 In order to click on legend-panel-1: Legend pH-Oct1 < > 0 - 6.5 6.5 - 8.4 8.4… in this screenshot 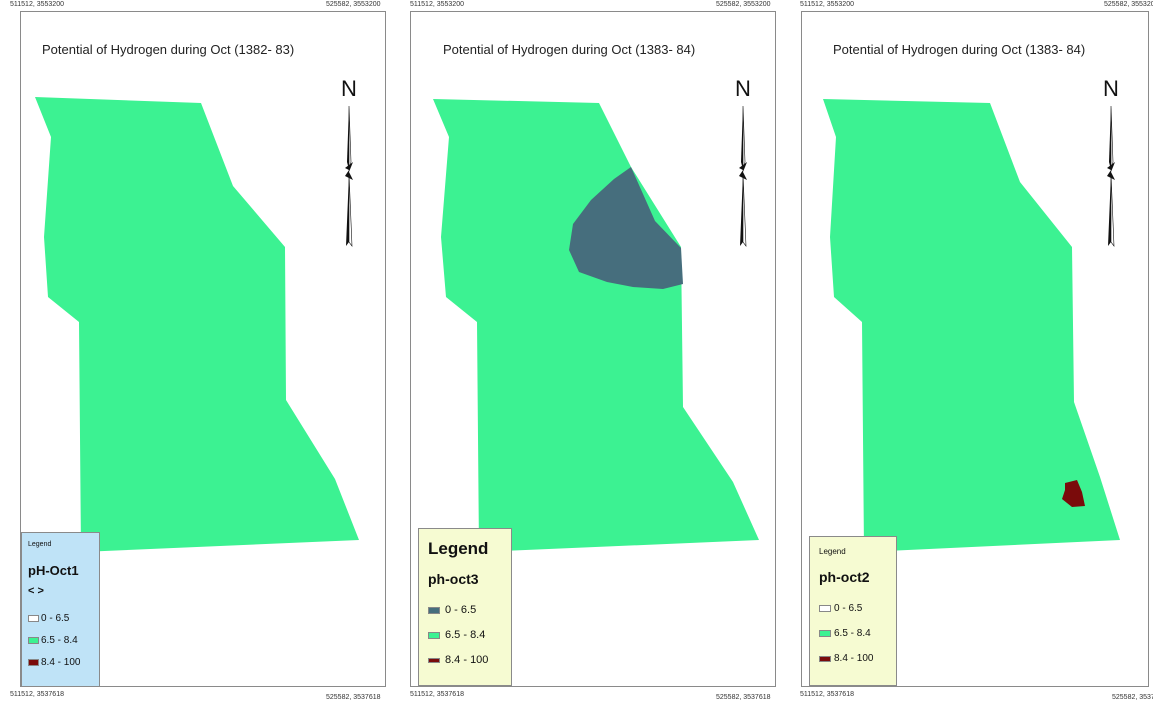, I will do `click(60, 609)`.